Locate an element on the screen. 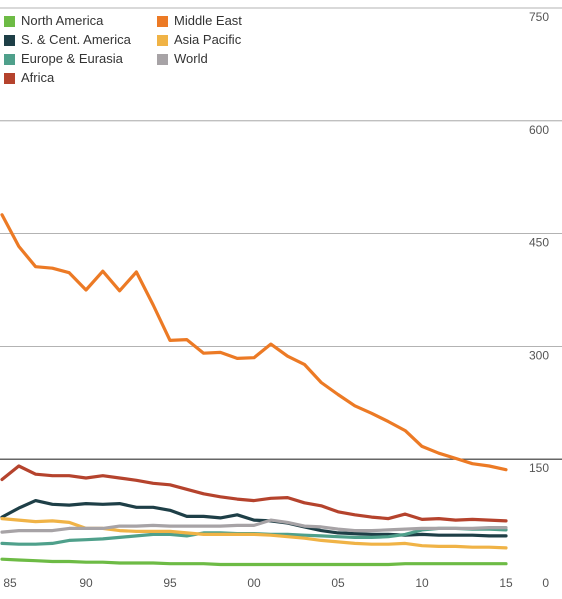  legend-item: Asia Pacific is located at coordinates (199, 40).